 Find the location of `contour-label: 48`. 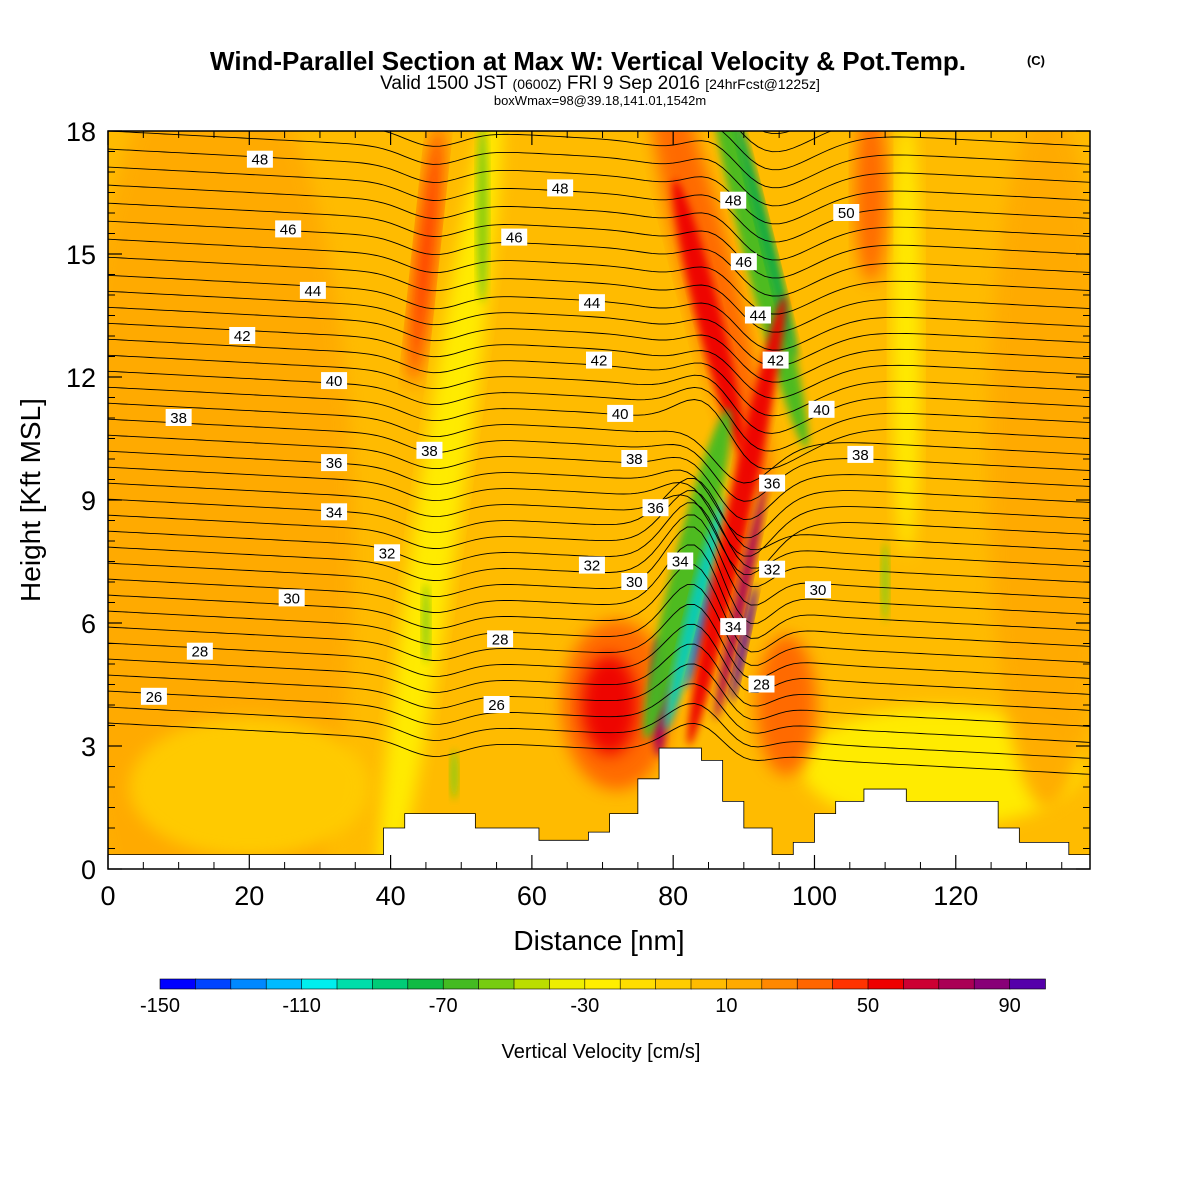

contour-label: 48 is located at coordinates (733, 200).